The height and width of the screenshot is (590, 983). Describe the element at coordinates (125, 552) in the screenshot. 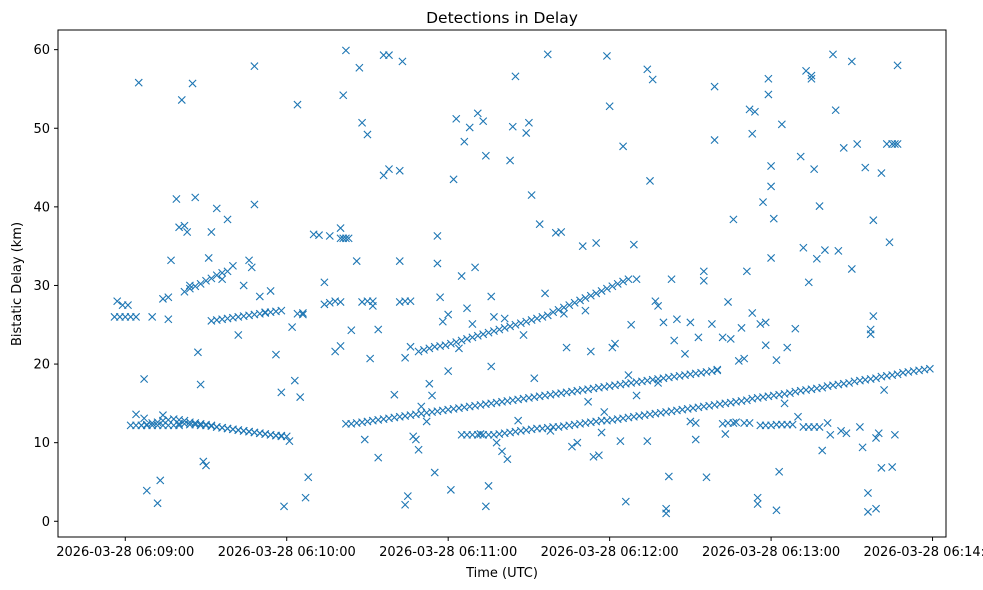

I see `x-tick-label: 2026-03-28 06:09:00` at that location.